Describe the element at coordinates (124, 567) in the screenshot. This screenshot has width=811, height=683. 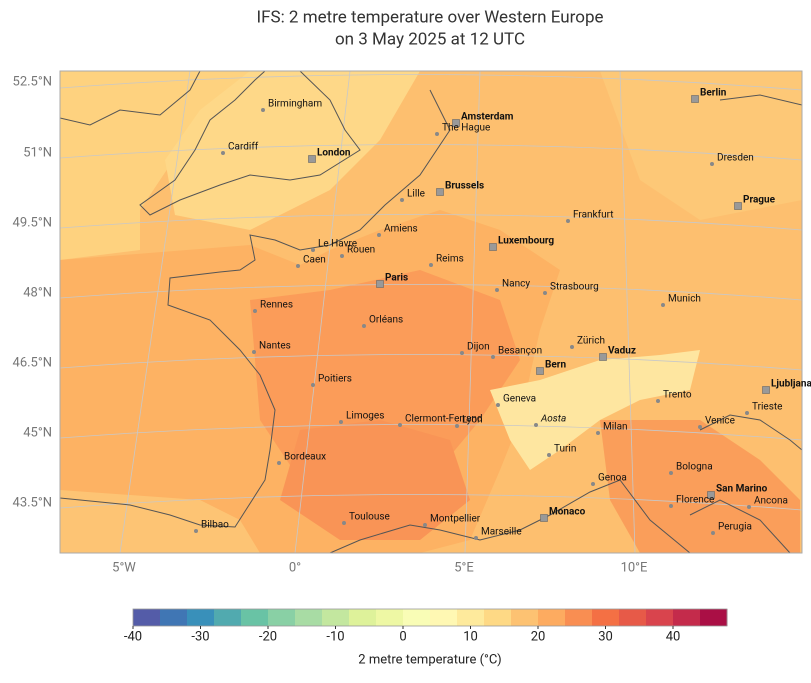
I see `lon-label: 5°W` at that location.